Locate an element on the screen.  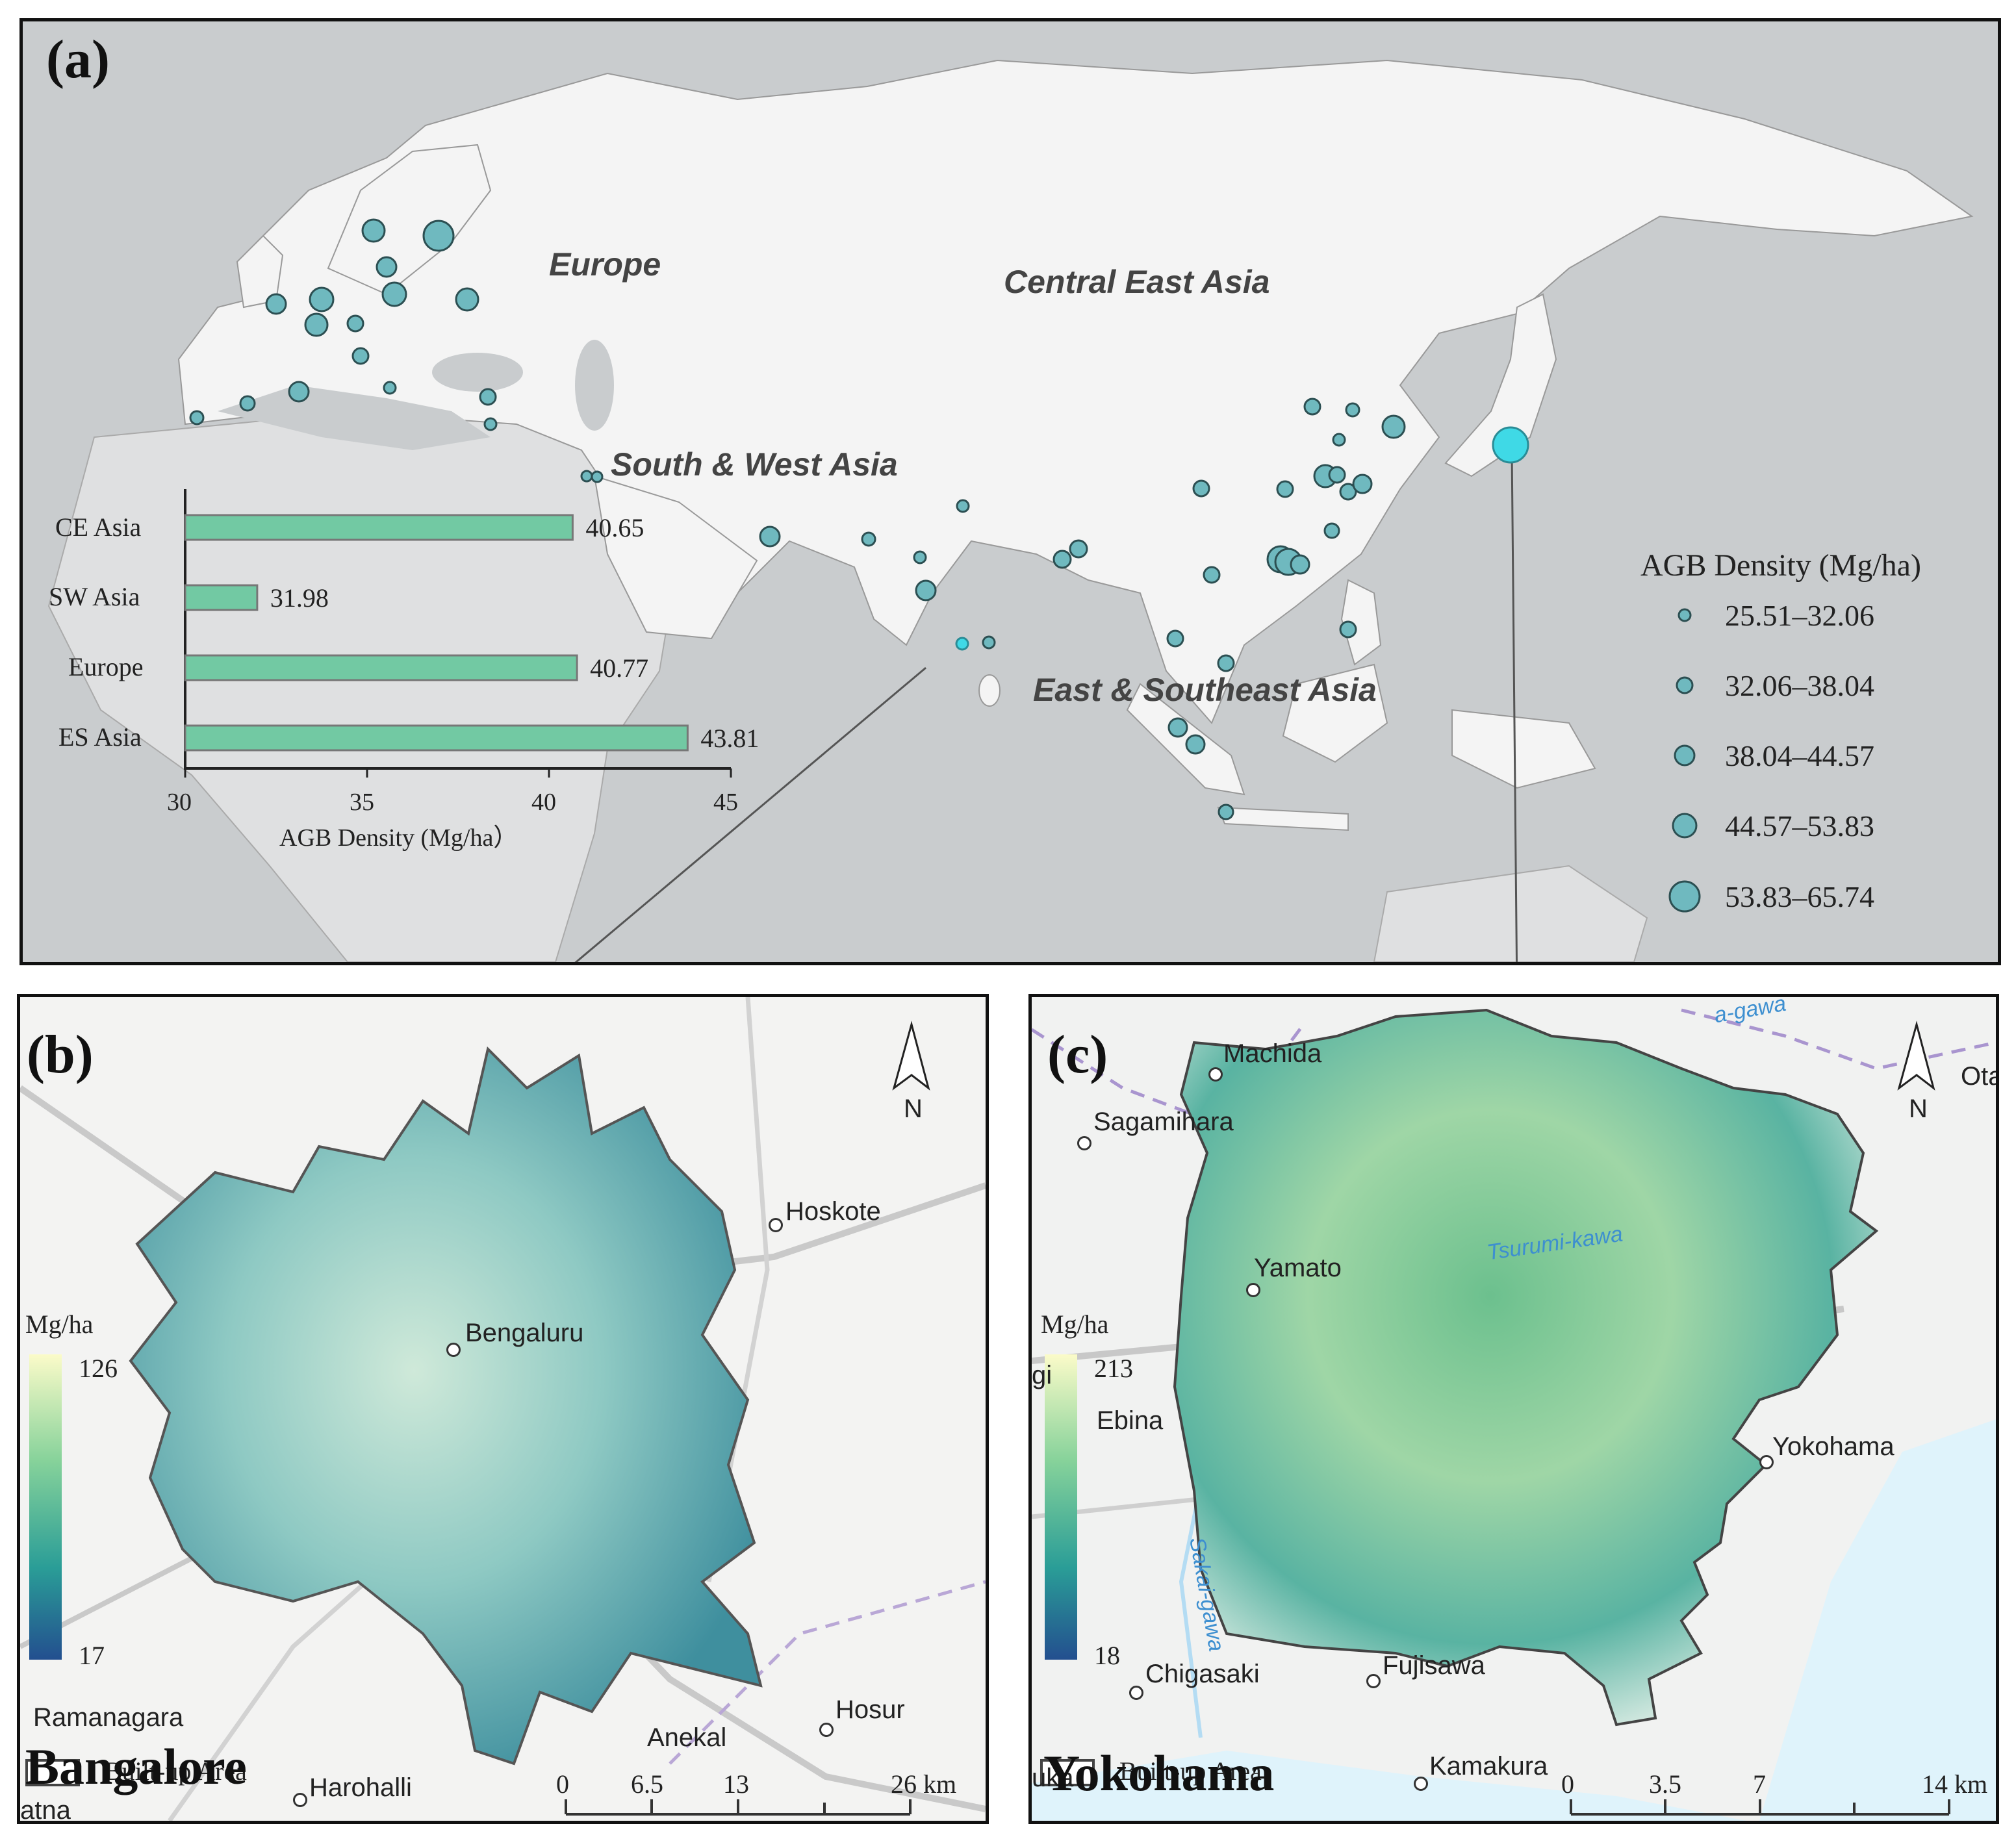
x-tick-label: 35 is located at coordinates (362, 802).